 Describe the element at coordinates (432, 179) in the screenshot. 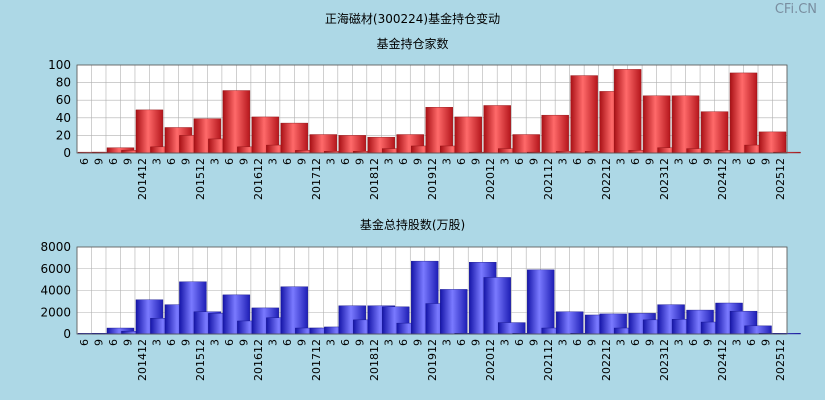

I see `chart1-xtick-label: 201912` at that location.